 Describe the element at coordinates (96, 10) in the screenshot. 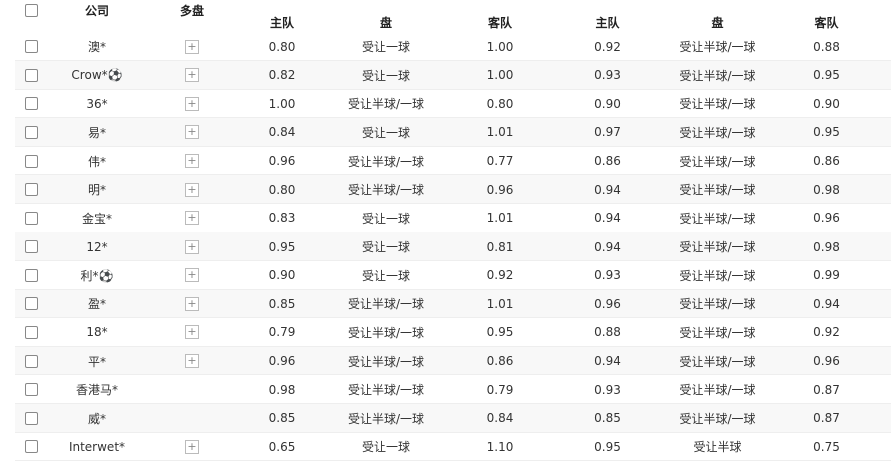

I see `header-company: 公司` at that location.